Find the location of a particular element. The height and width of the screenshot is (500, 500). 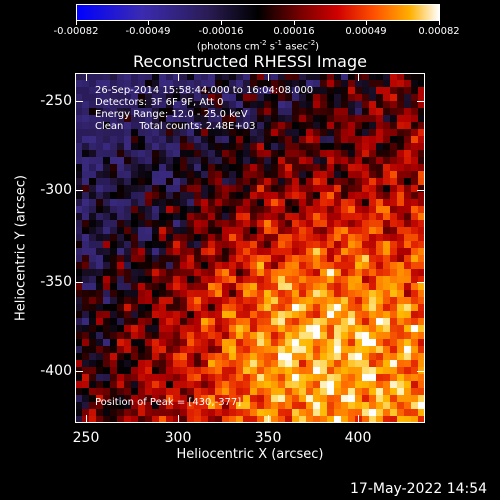

y-tick-label: -350 is located at coordinates (56, 282).